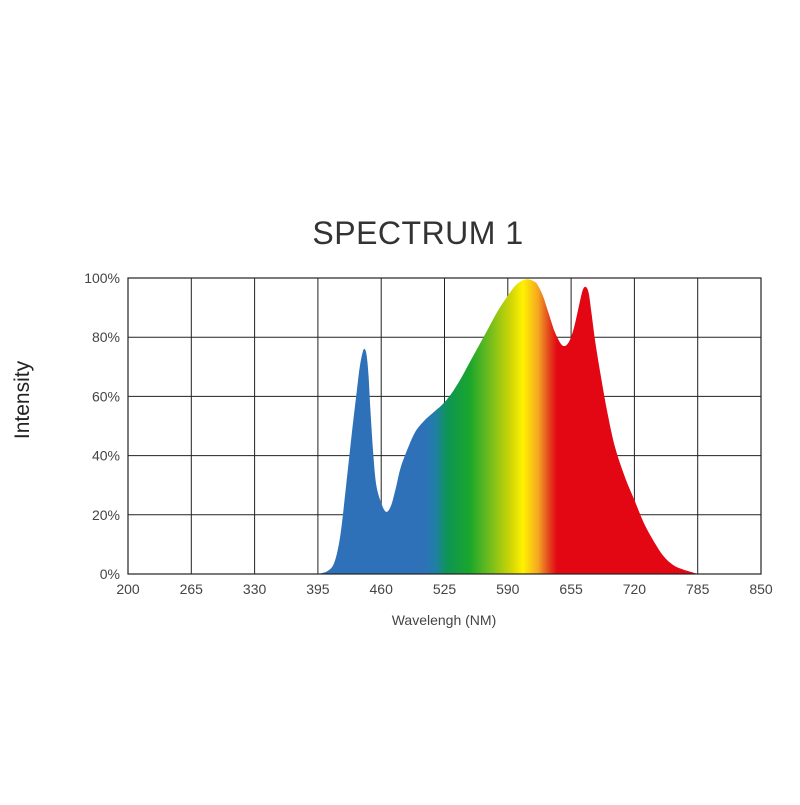  I want to click on chart-title: SPECTRUM 1, so click(417, 233).